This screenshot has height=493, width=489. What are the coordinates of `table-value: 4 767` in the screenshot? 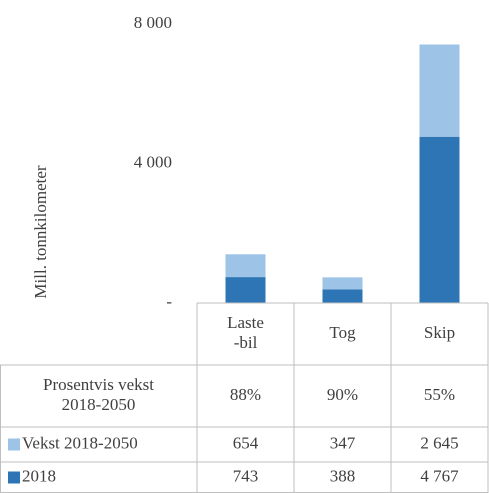 It's located at (439, 475).